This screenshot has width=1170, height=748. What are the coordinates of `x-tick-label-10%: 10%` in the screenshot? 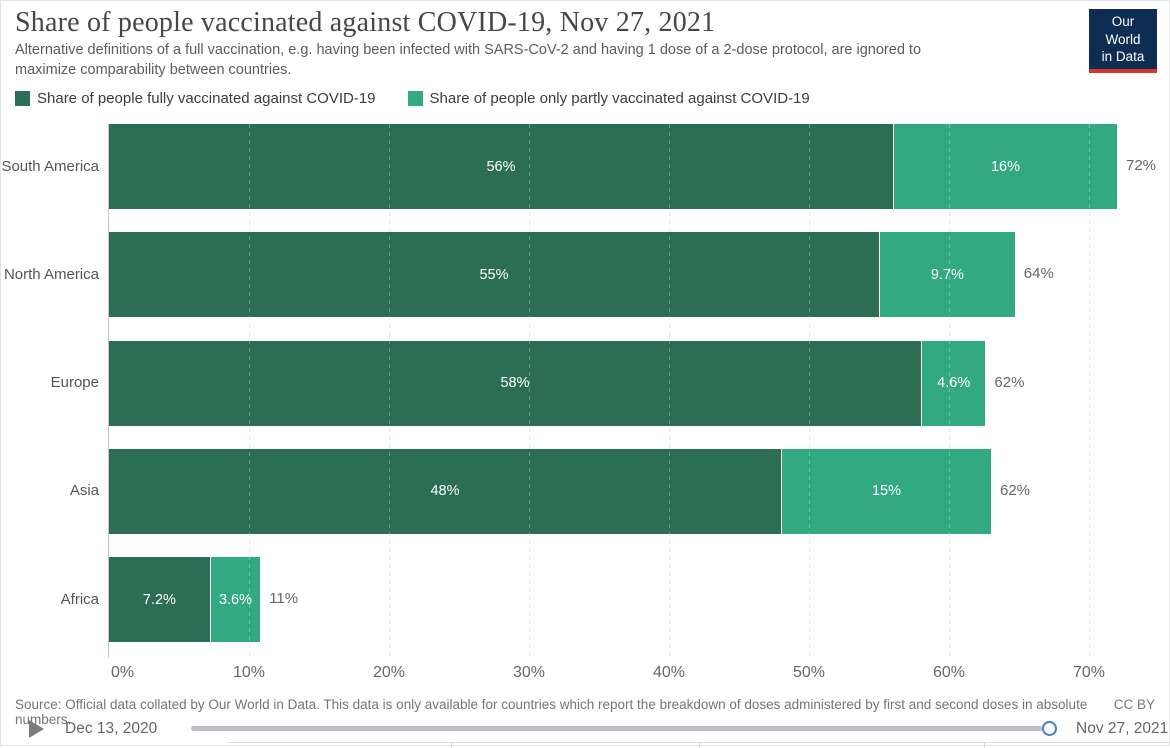 It's located at (249, 672).